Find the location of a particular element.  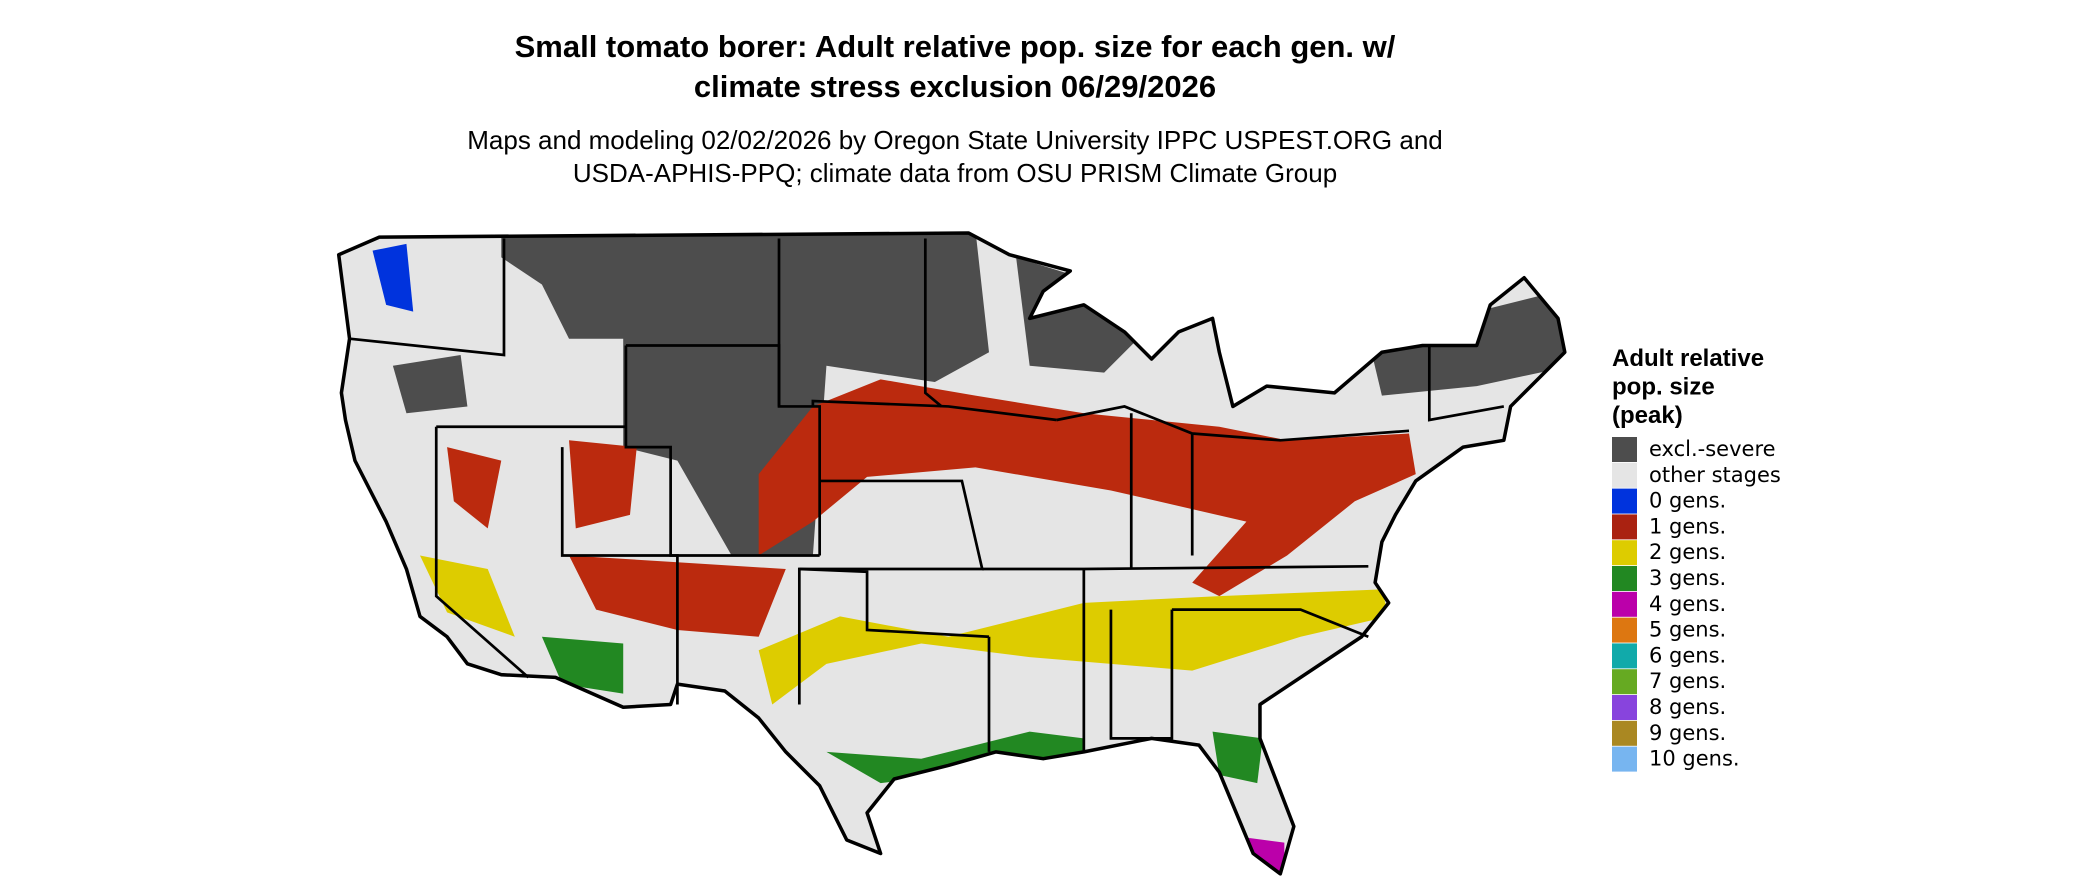

gen-0-area is located at coordinates (393, 277).